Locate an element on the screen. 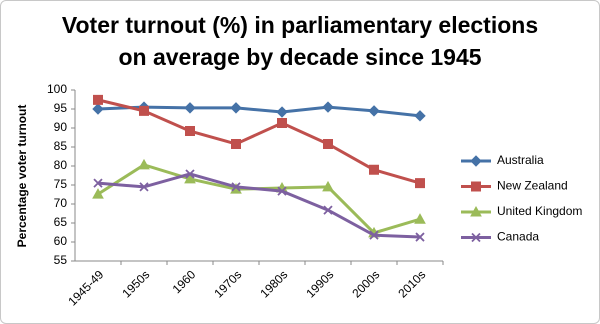  y-tick-label: 60 is located at coordinates (61, 241).